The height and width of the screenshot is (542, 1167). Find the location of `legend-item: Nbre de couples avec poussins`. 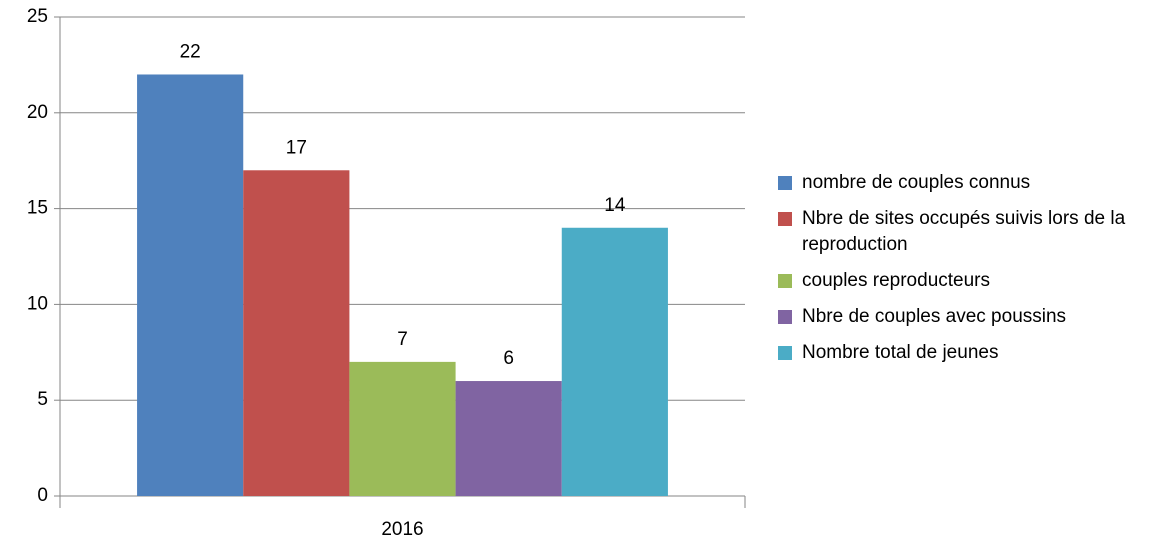

legend-item: Nbre de couples avec poussins is located at coordinates (968, 317).